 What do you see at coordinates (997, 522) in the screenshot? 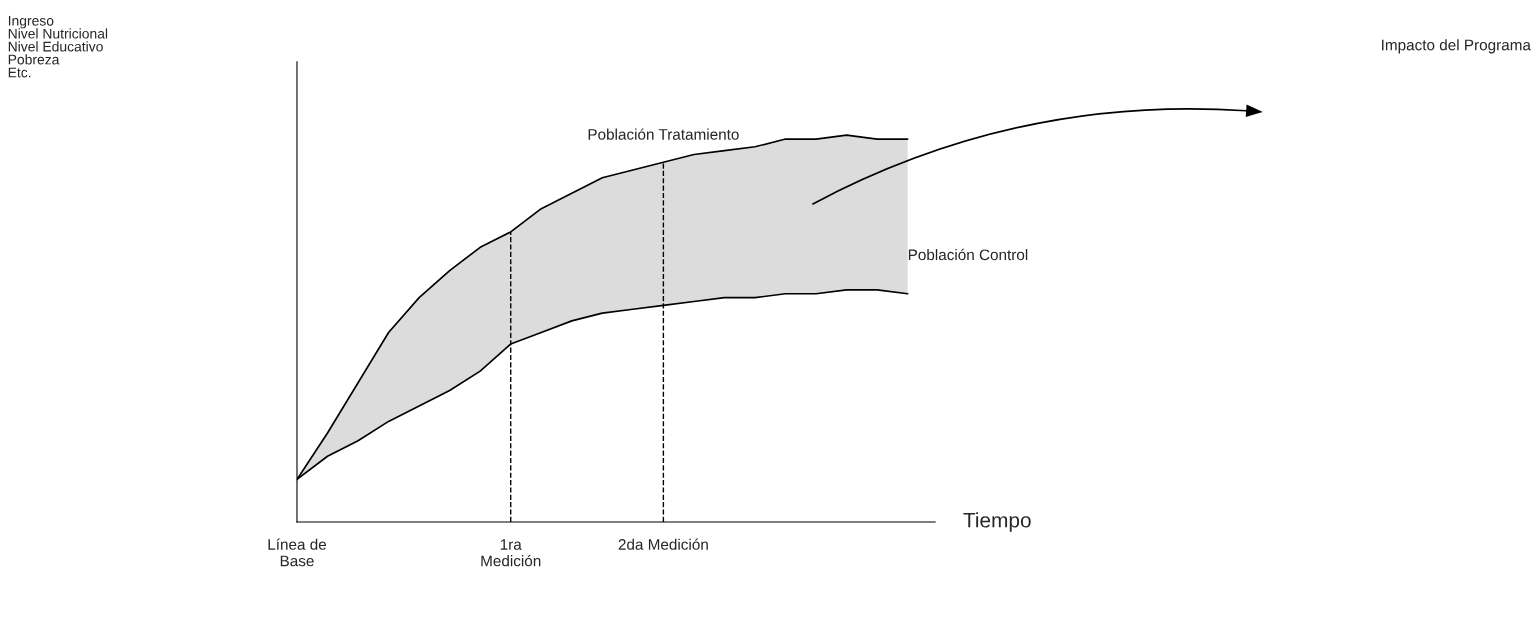
I see `x-axis-title: Tiempo` at bounding box center [997, 522].